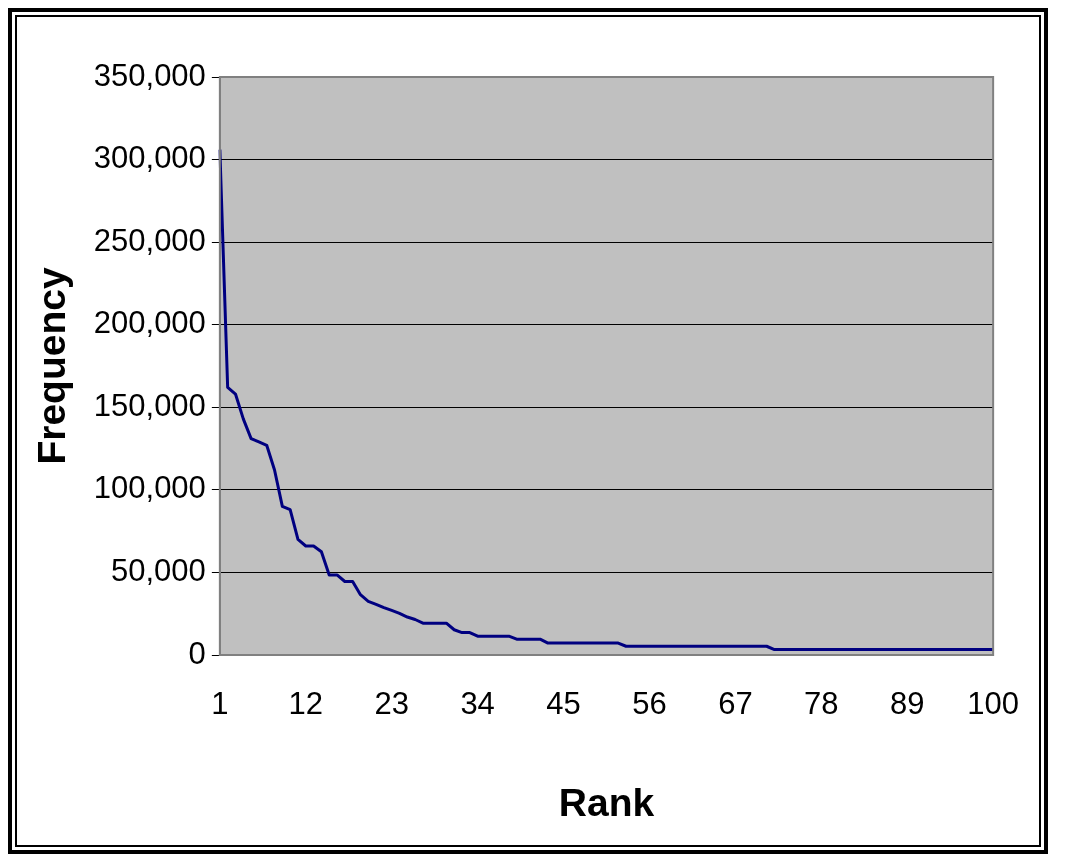 Image resolution: width=1066 pixels, height=866 pixels. Describe the element at coordinates (158, 570) in the screenshot. I see `y-tick-label: 50,000` at that location.